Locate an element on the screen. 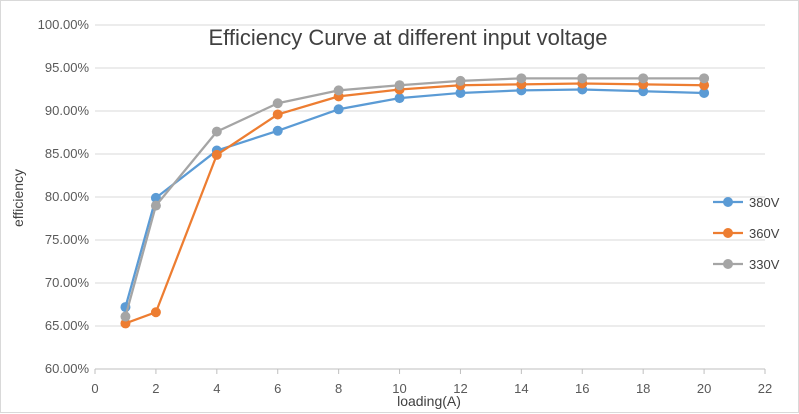 The height and width of the screenshot is (414, 799). y-tick-label: 65.00% is located at coordinates (67, 325).